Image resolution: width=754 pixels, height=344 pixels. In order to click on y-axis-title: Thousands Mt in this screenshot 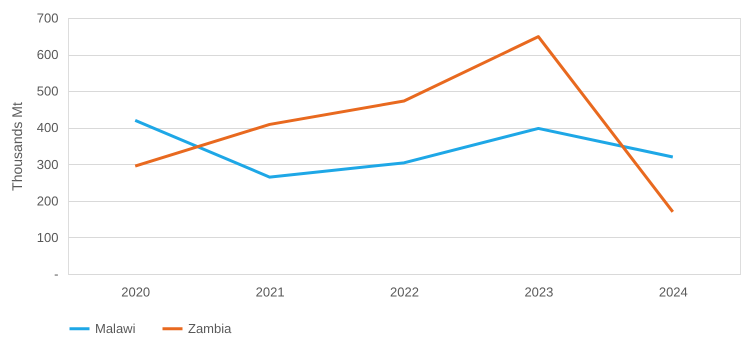, I will do `click(16, 146)`.